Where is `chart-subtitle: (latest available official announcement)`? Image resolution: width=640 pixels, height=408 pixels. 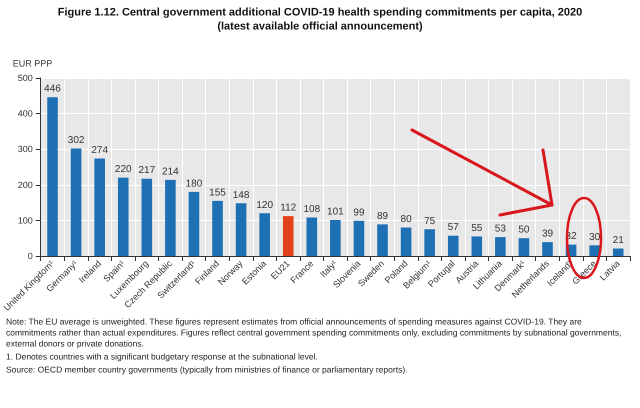
chart-subtitle: (latest available official announcement) is located at coordinates (320, 26).